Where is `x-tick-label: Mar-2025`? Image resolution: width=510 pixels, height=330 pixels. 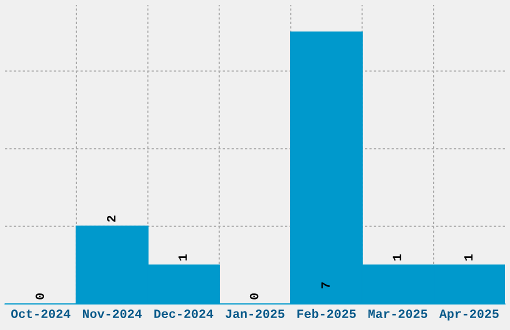 x-tick-label: Mar-2025 is located at coordinates (398, 314).